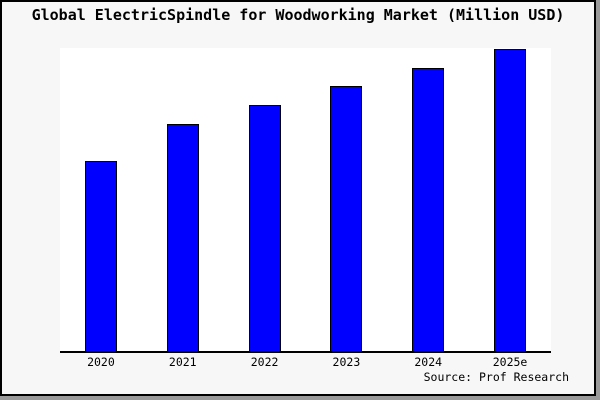 This screenshot has width=600, height=400. What do you see at coordinates (305, 362) in the screenshot?
I see `x-axis-tick-labels: 2020 2021 2022 2023 2024 2025e` at bounding box center [305, 362].